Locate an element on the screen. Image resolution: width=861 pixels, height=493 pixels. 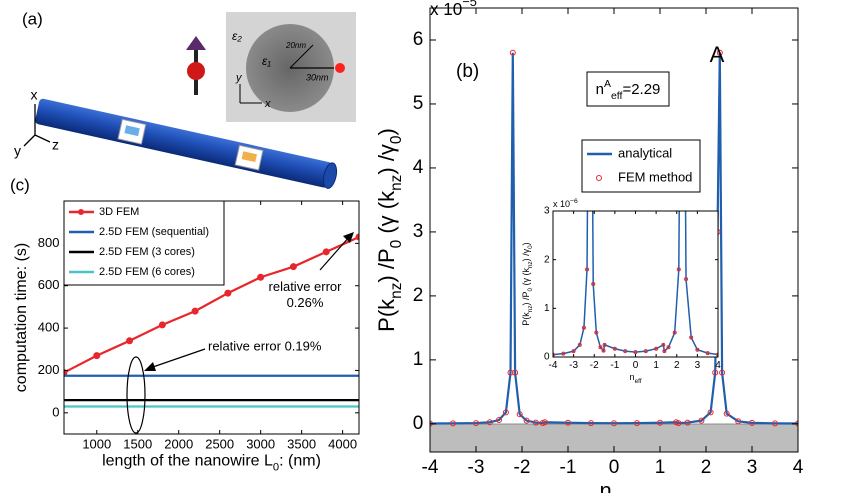
legend-label: 3D FEM is located at coordinates (119, 212).